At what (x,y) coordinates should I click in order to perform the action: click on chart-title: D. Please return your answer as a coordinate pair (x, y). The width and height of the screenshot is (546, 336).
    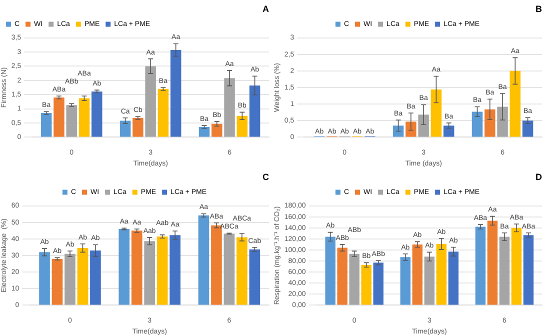
    Looking at the image, I should click on (539, 177).